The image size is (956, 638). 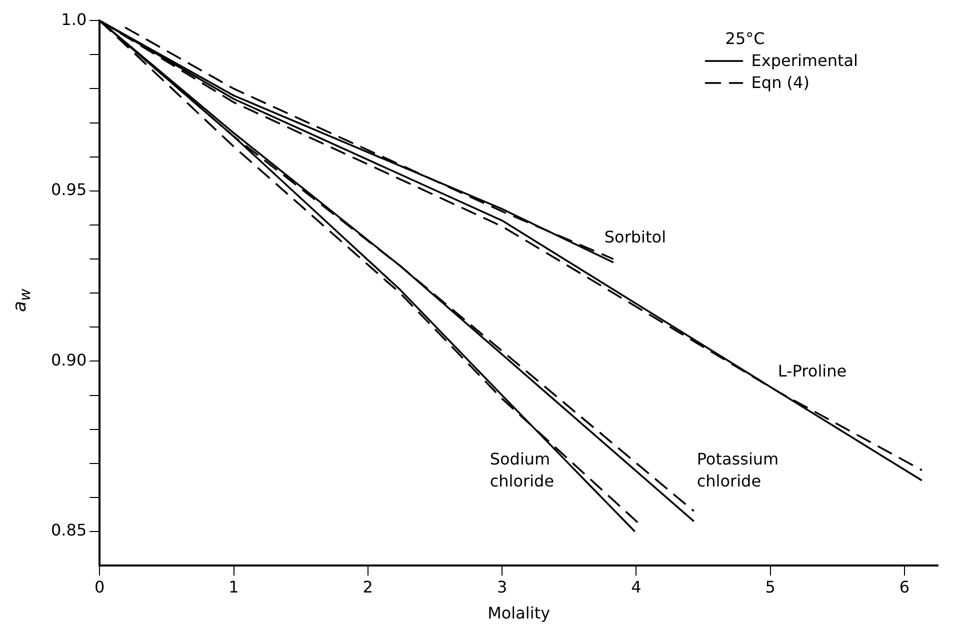 What do you see at coordinates (636, 586) in the screenshot?
I see `x-tick-label: 4` at bounding box center [636, 586].